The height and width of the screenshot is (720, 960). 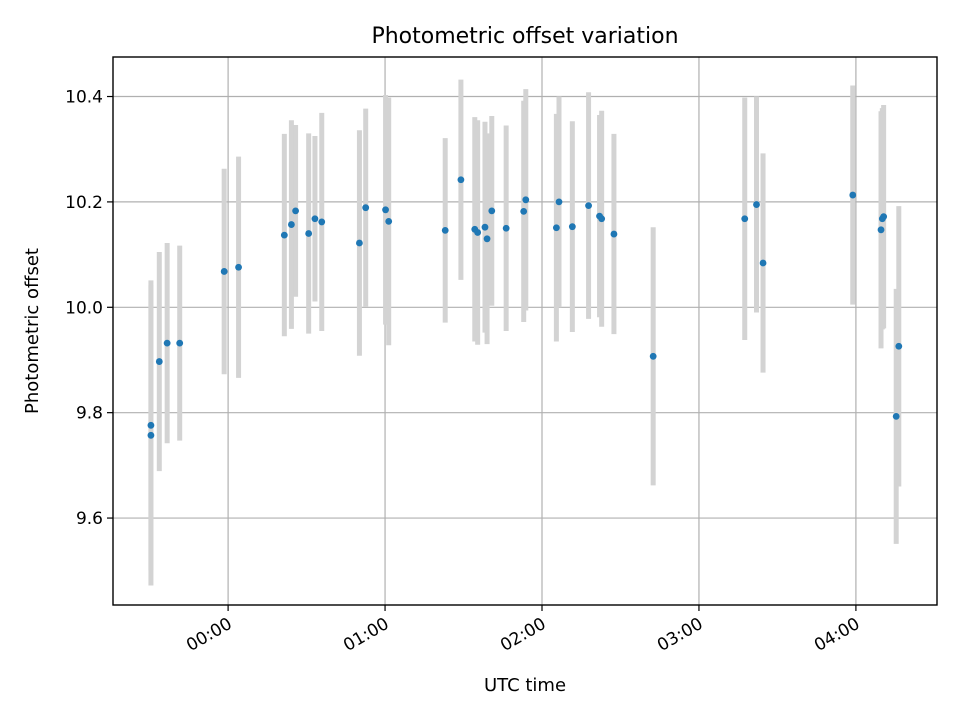 What do you see at coordinates (89, 519) in the screenshot?
I see `y-tick-label: 9.6` at bounding box center [89, 519].